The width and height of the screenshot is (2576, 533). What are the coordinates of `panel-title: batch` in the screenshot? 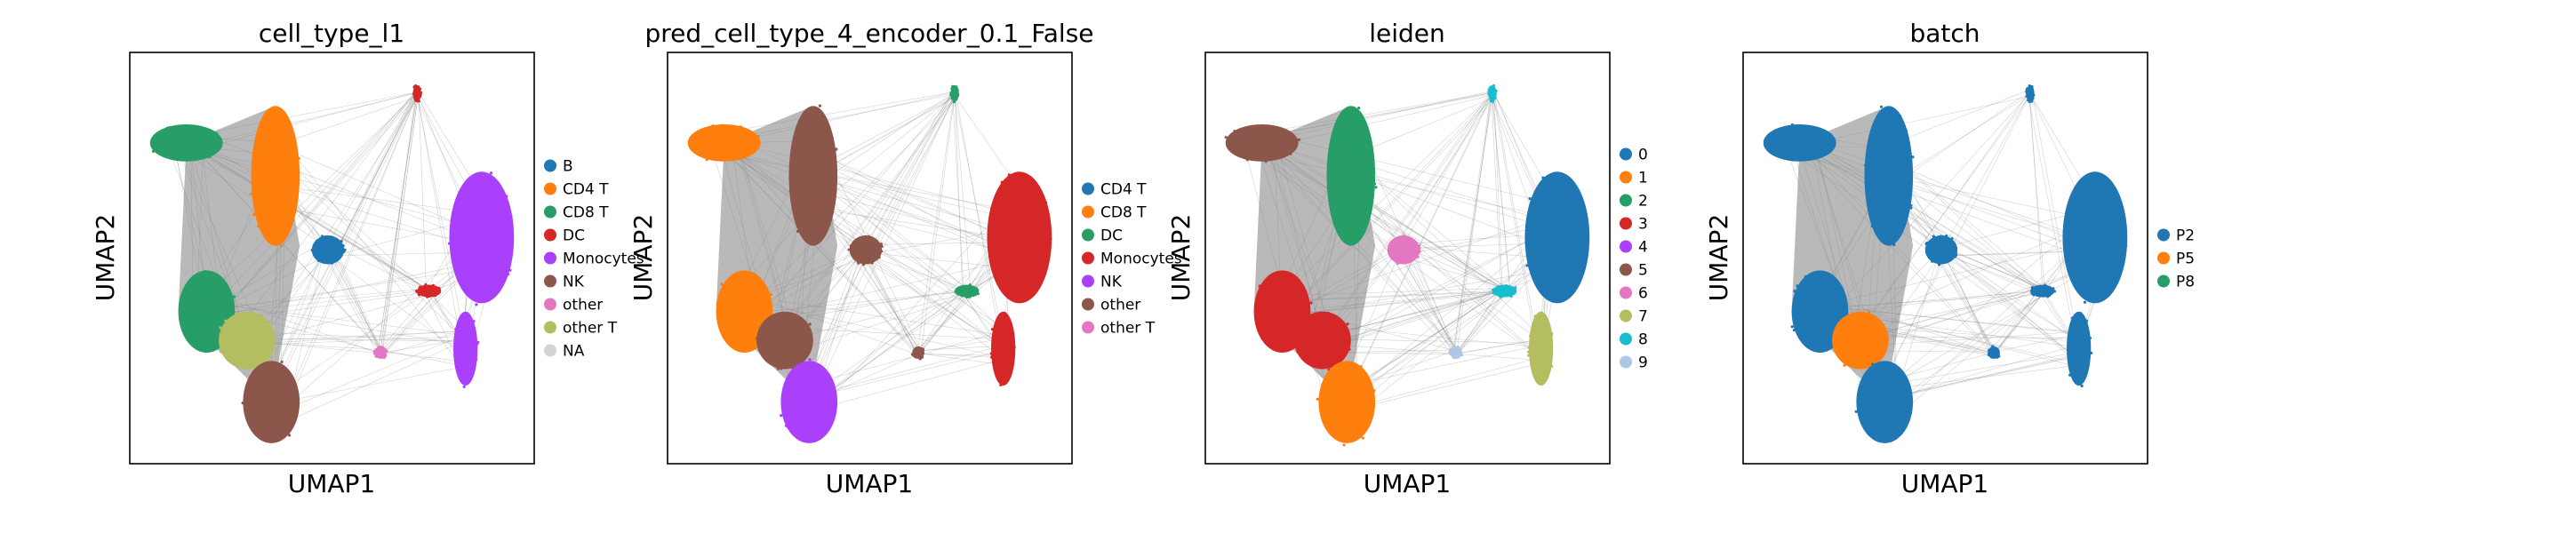 It's located at (1944, 33).